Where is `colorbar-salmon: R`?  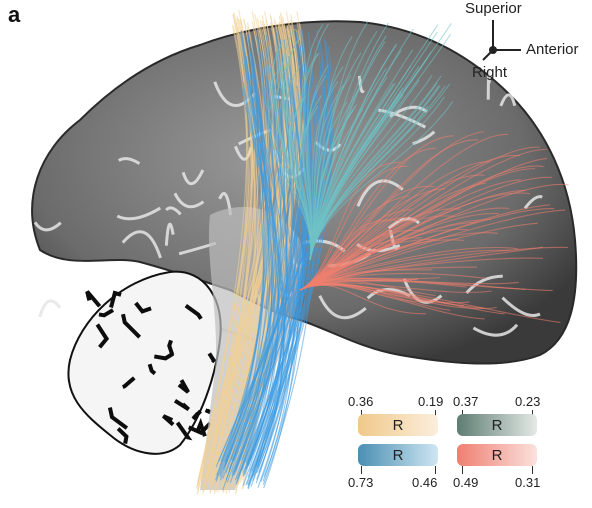 colorbar-salmon: R is located at coordinates (497, 455).